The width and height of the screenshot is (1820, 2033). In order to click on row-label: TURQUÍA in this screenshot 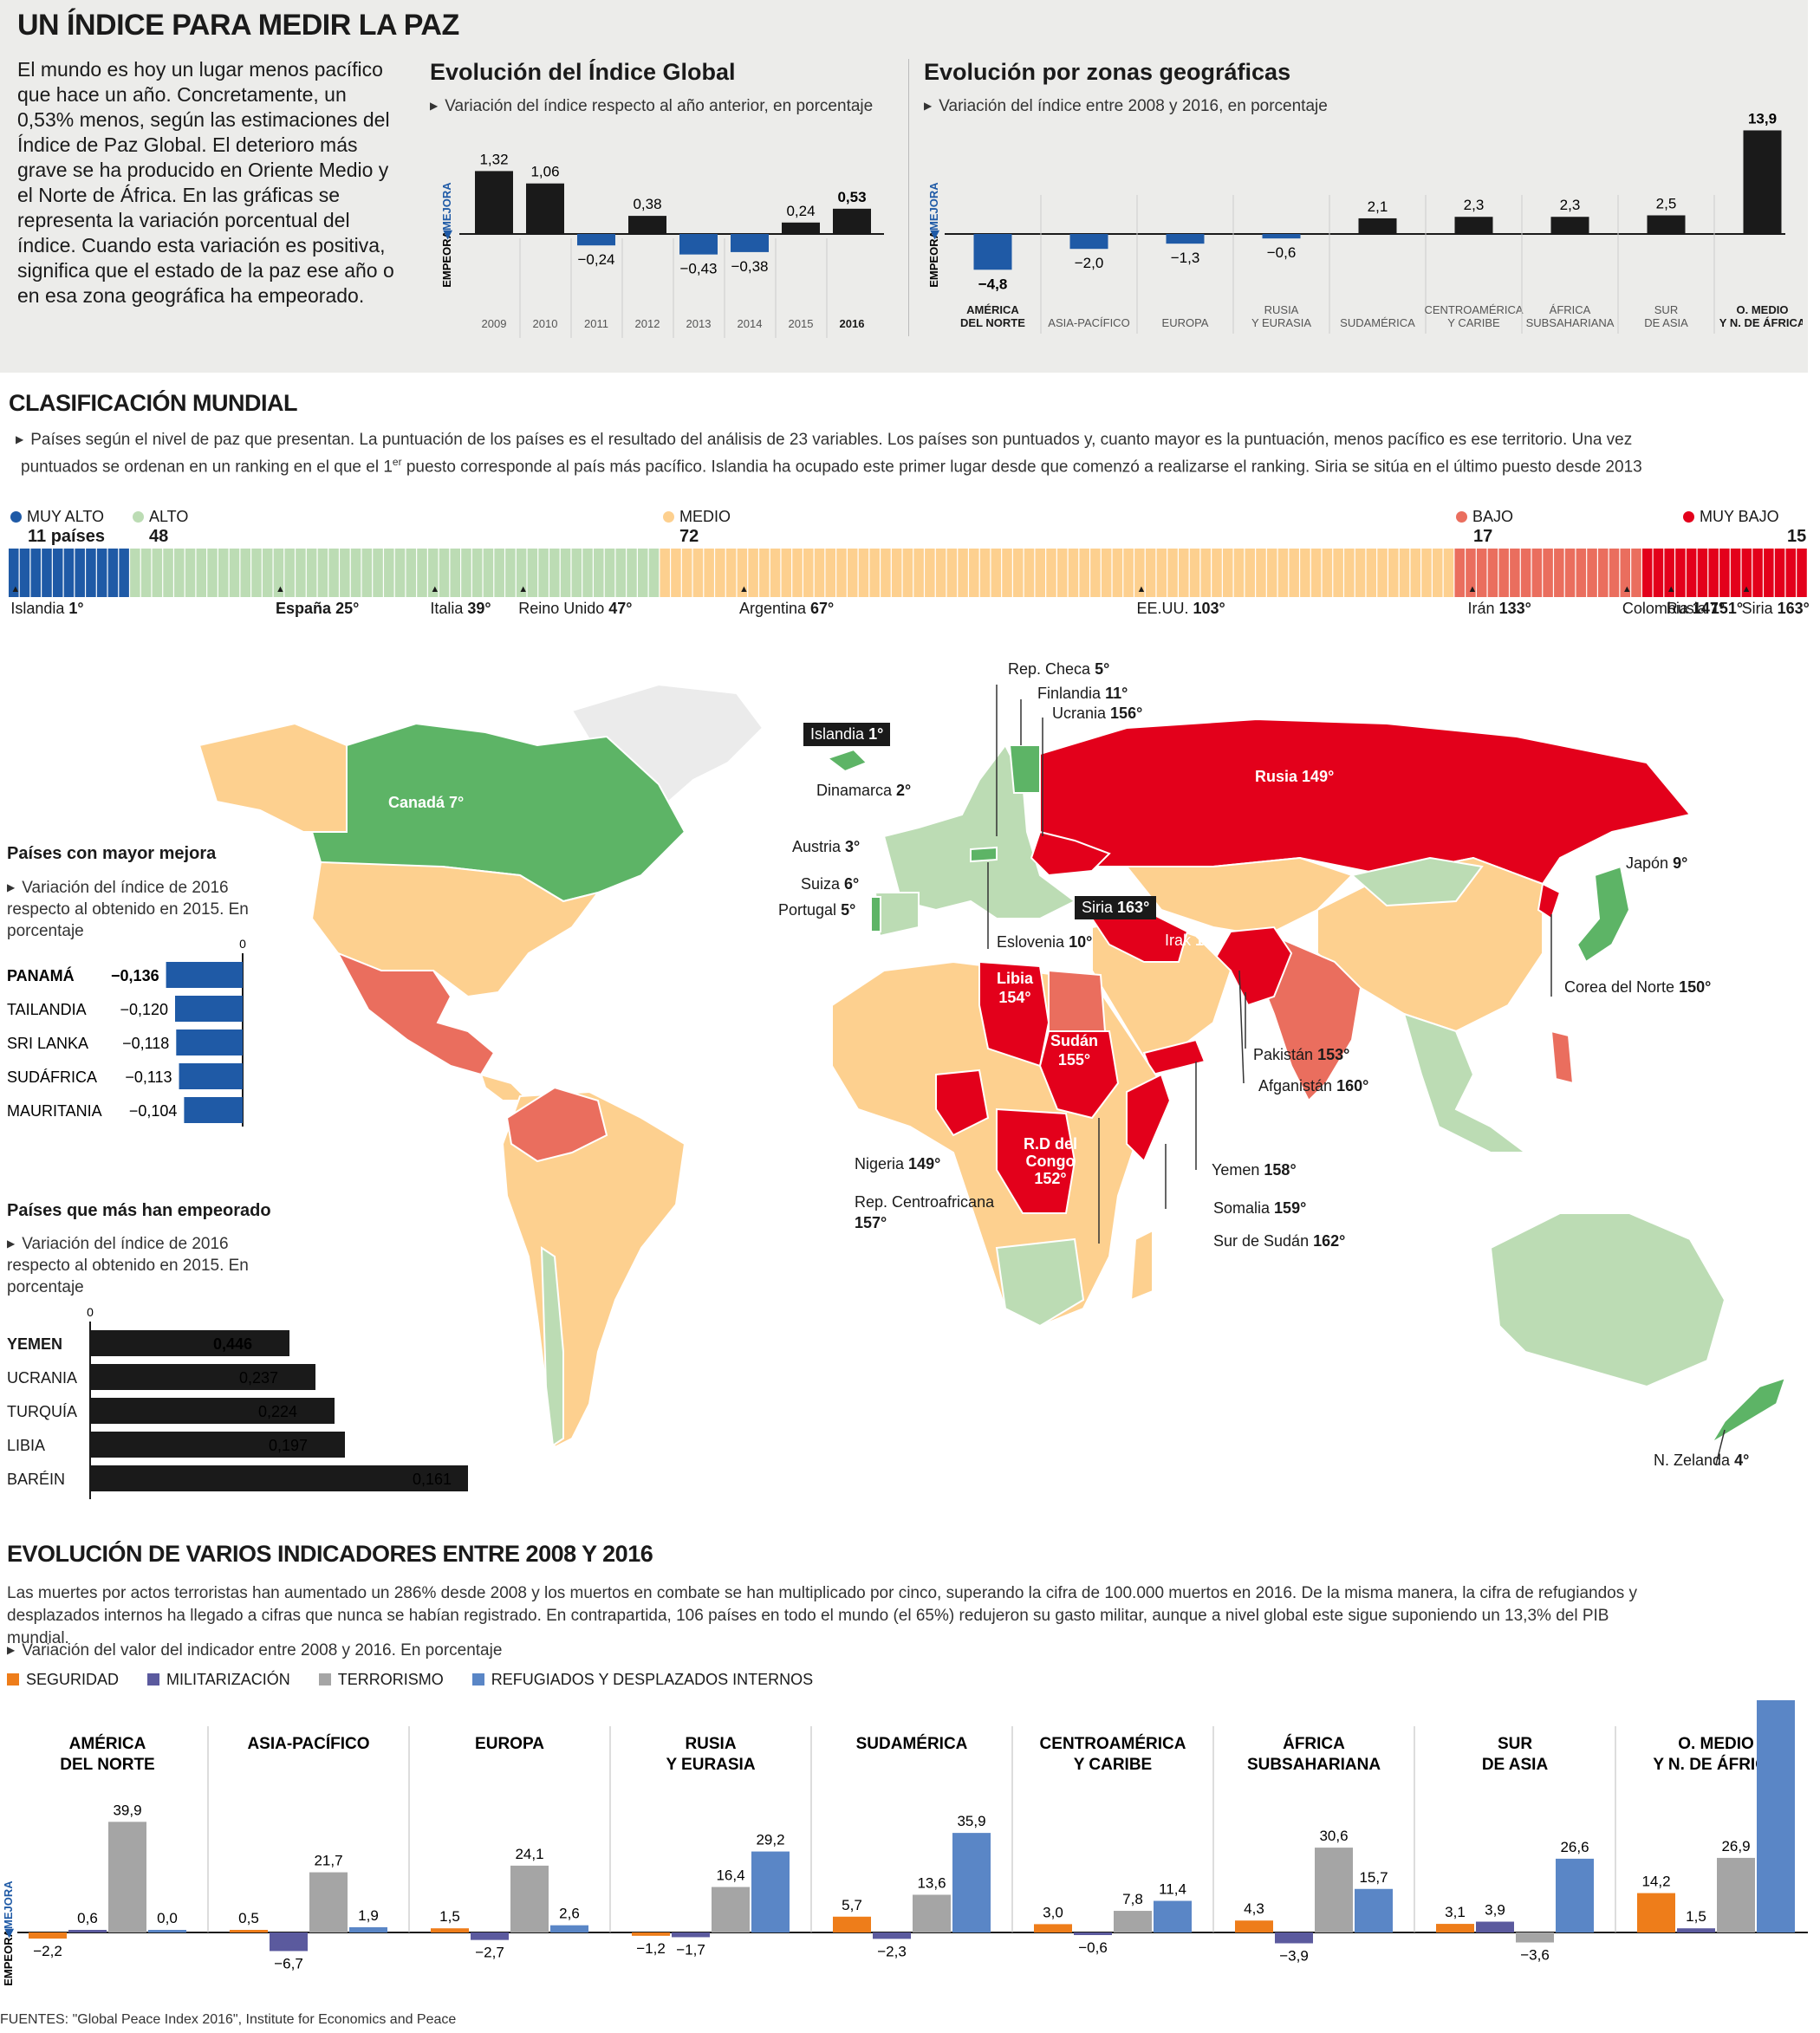, I will do `click(42, 1411)`.